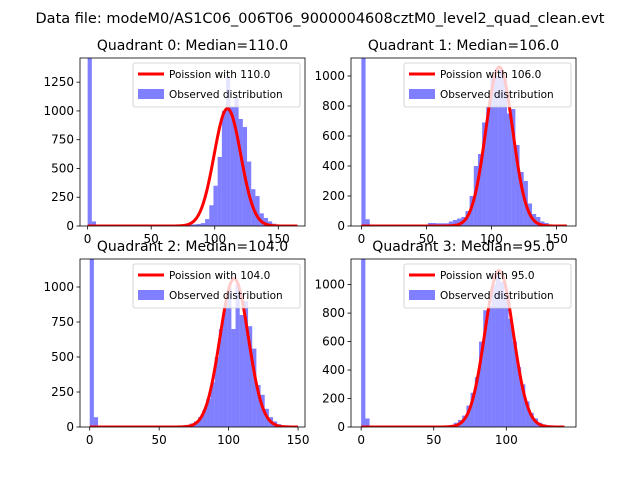 The height and width of the screenshot is (480, 640). Describe the element at coordinates (62, 357) in the screenshot. I see `y-tick-label: 500` at that location.